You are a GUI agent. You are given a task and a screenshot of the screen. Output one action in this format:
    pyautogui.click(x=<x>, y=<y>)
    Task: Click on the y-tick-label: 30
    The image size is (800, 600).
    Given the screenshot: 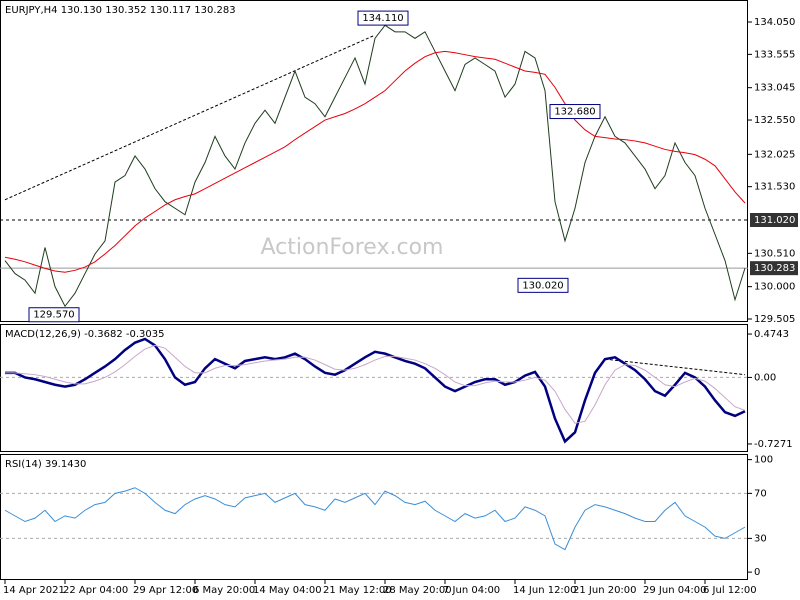 What is the action you would take?
    pyautogui.click(x=760, y=538)
    